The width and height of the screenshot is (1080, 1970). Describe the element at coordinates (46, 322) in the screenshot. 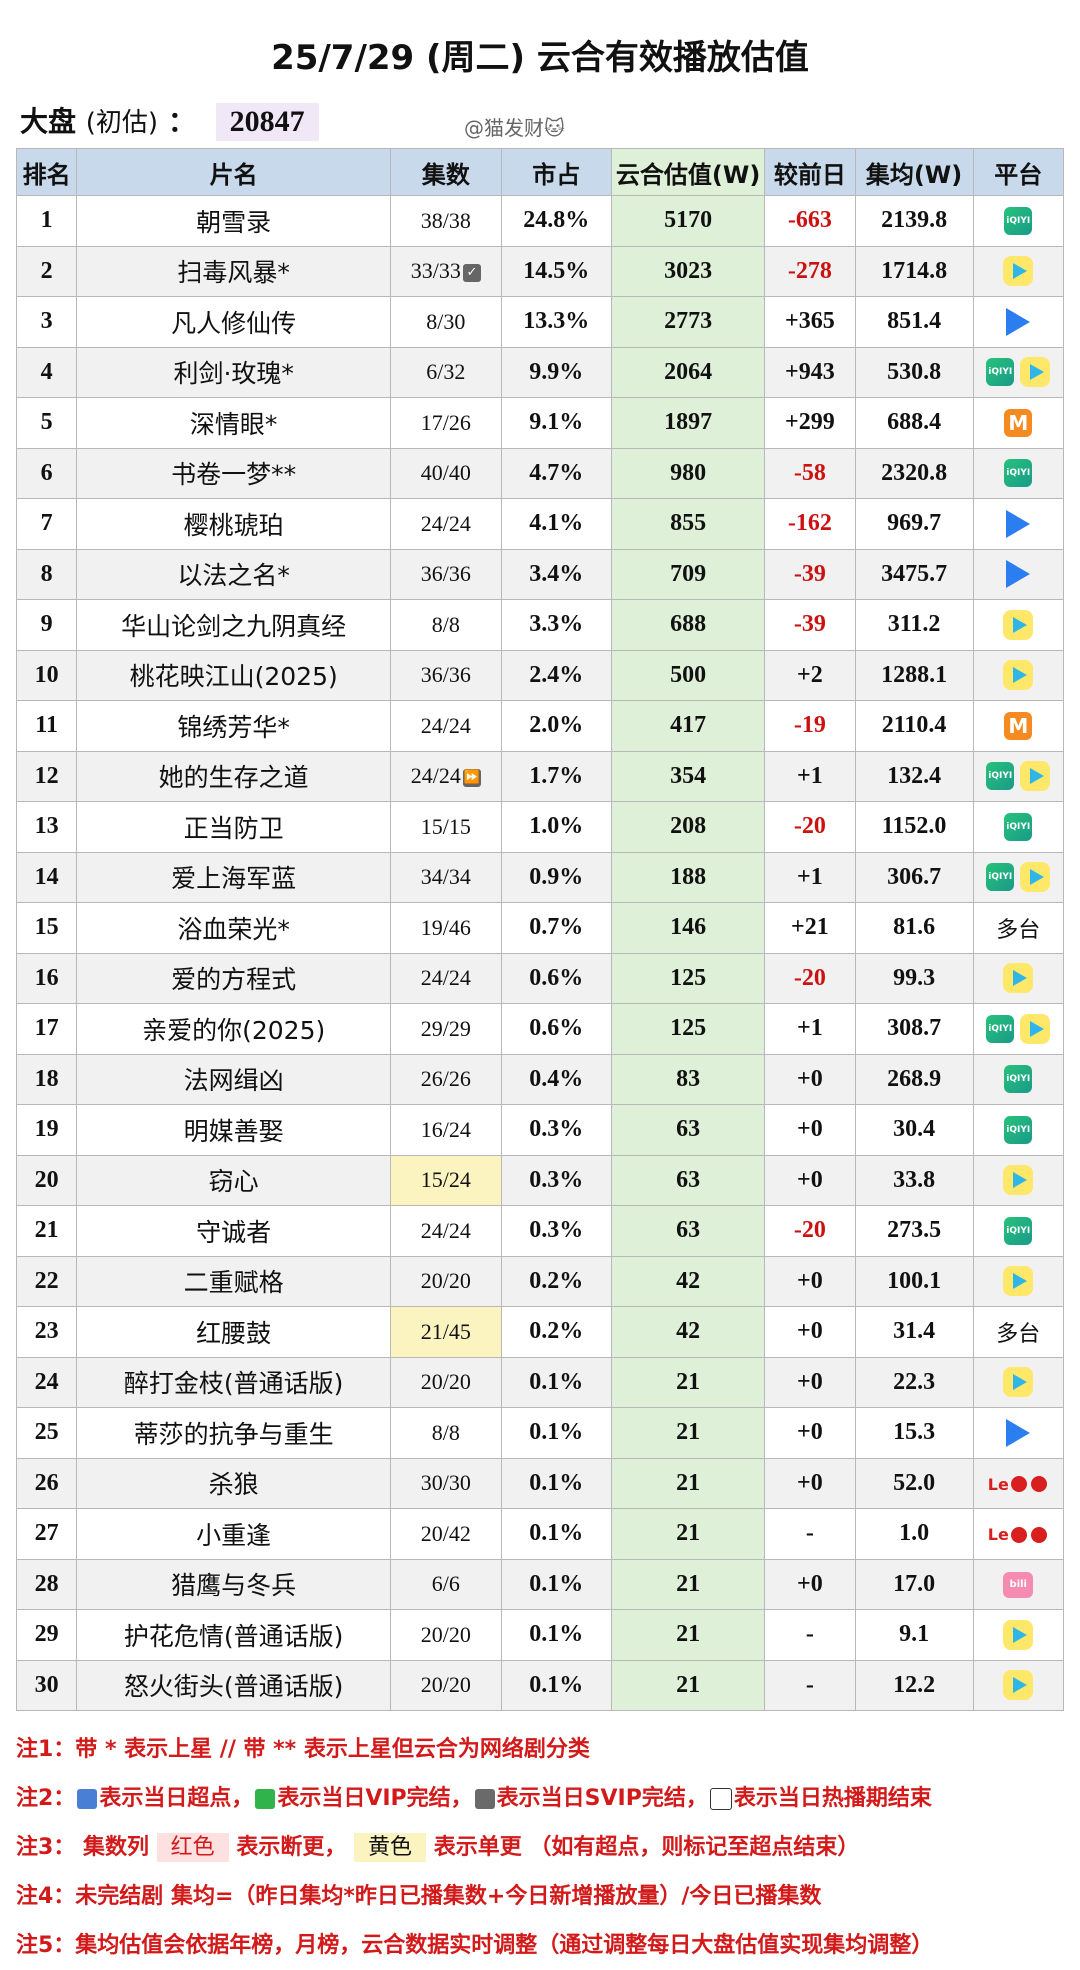

I see `cell-rank: 3` at that location.